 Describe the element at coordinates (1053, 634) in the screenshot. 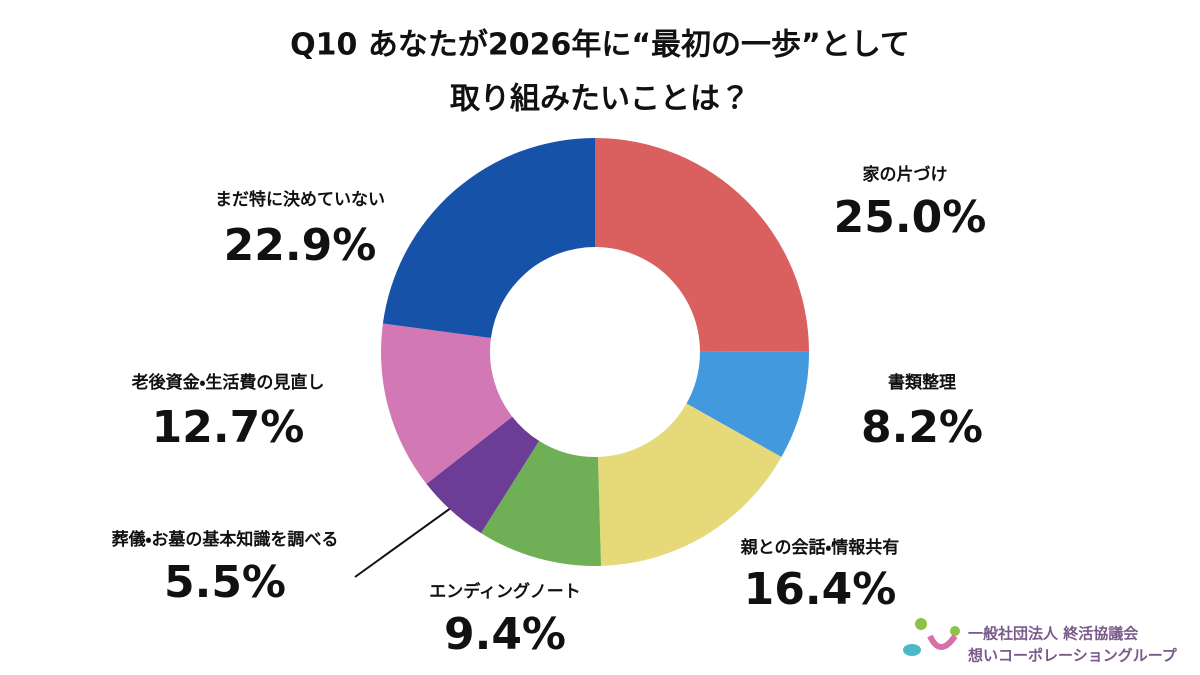

I see `logo-text: 一般社団法人 終活協議会` at that location.